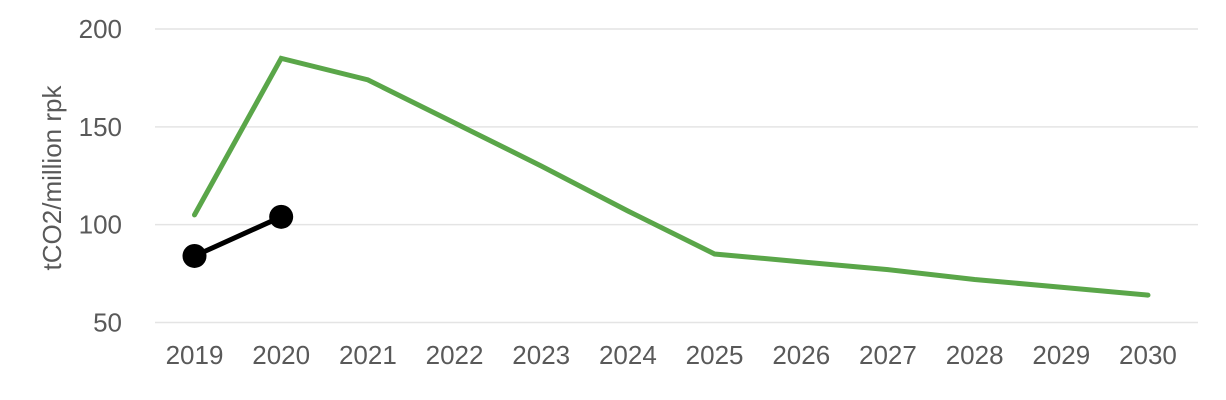 This screenshot has height=400, width=1226. Describe the element at coordinates (975, 355) in the screenshot. I see `x-tick-label: 2028` at that location.